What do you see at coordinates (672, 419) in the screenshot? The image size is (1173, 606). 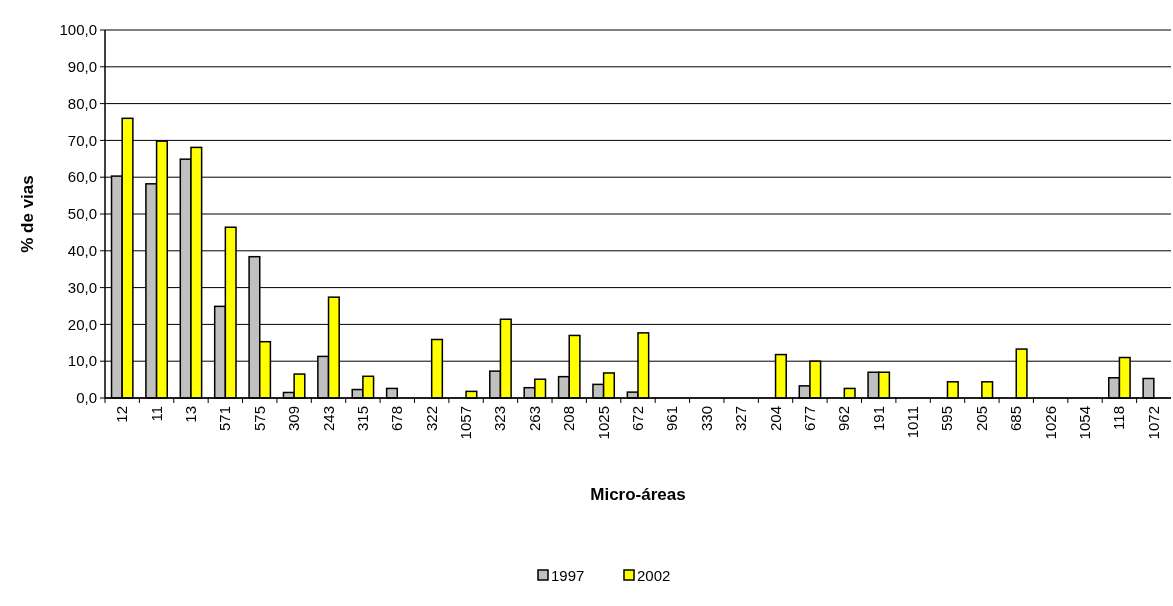 I see `x-tick-label: 961` at bounding box center [672, 419].